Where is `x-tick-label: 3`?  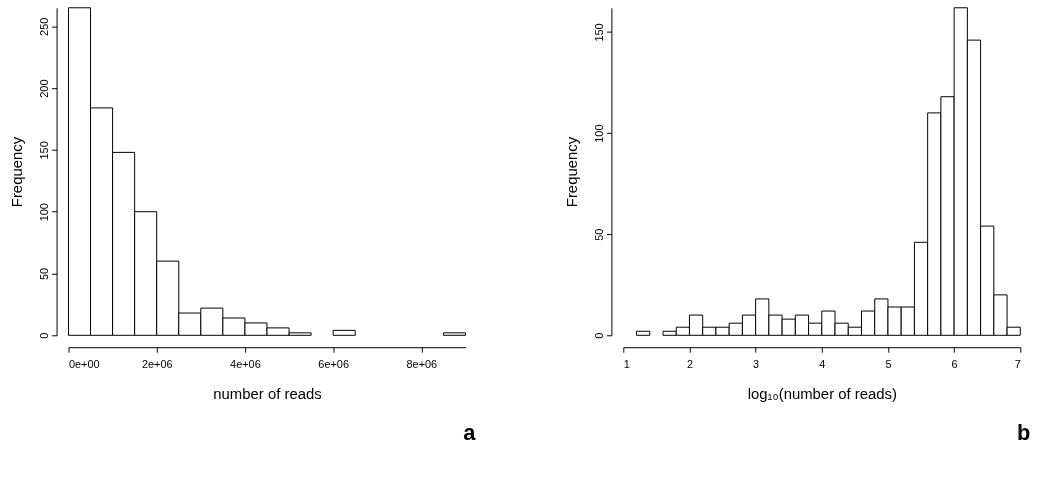 x-tick-label: 3 is located at coordinates (756, 363).